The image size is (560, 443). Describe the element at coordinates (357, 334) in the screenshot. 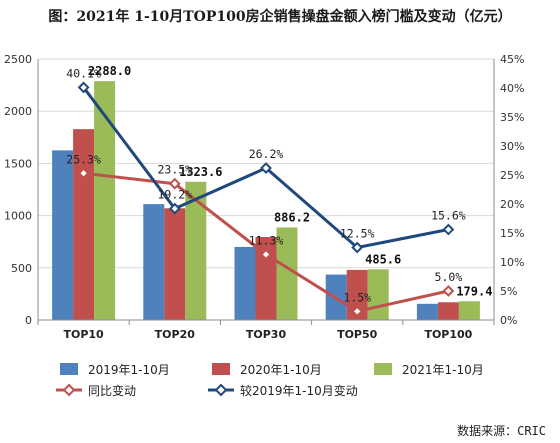

I see `category-label: TOP50` at that location.